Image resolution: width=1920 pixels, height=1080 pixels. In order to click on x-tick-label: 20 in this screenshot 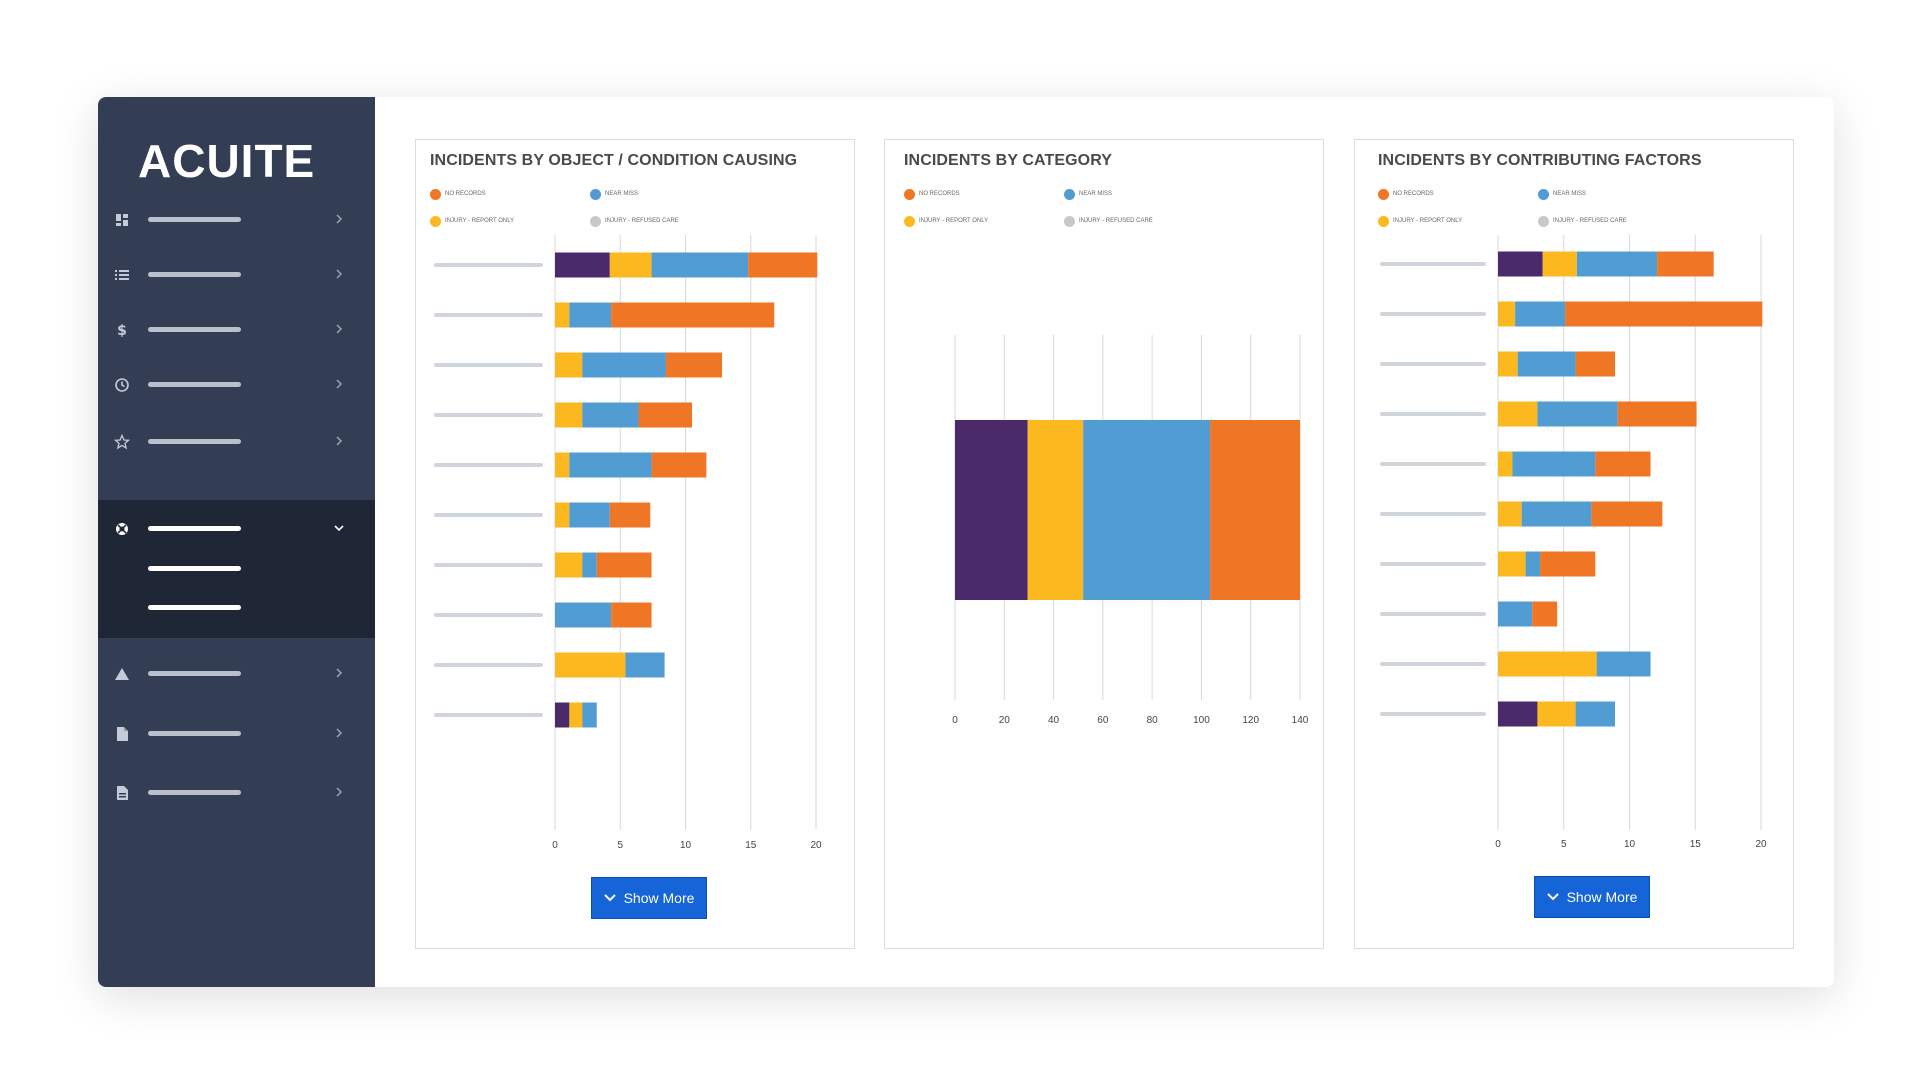, I will do `click(1005, 720)`.